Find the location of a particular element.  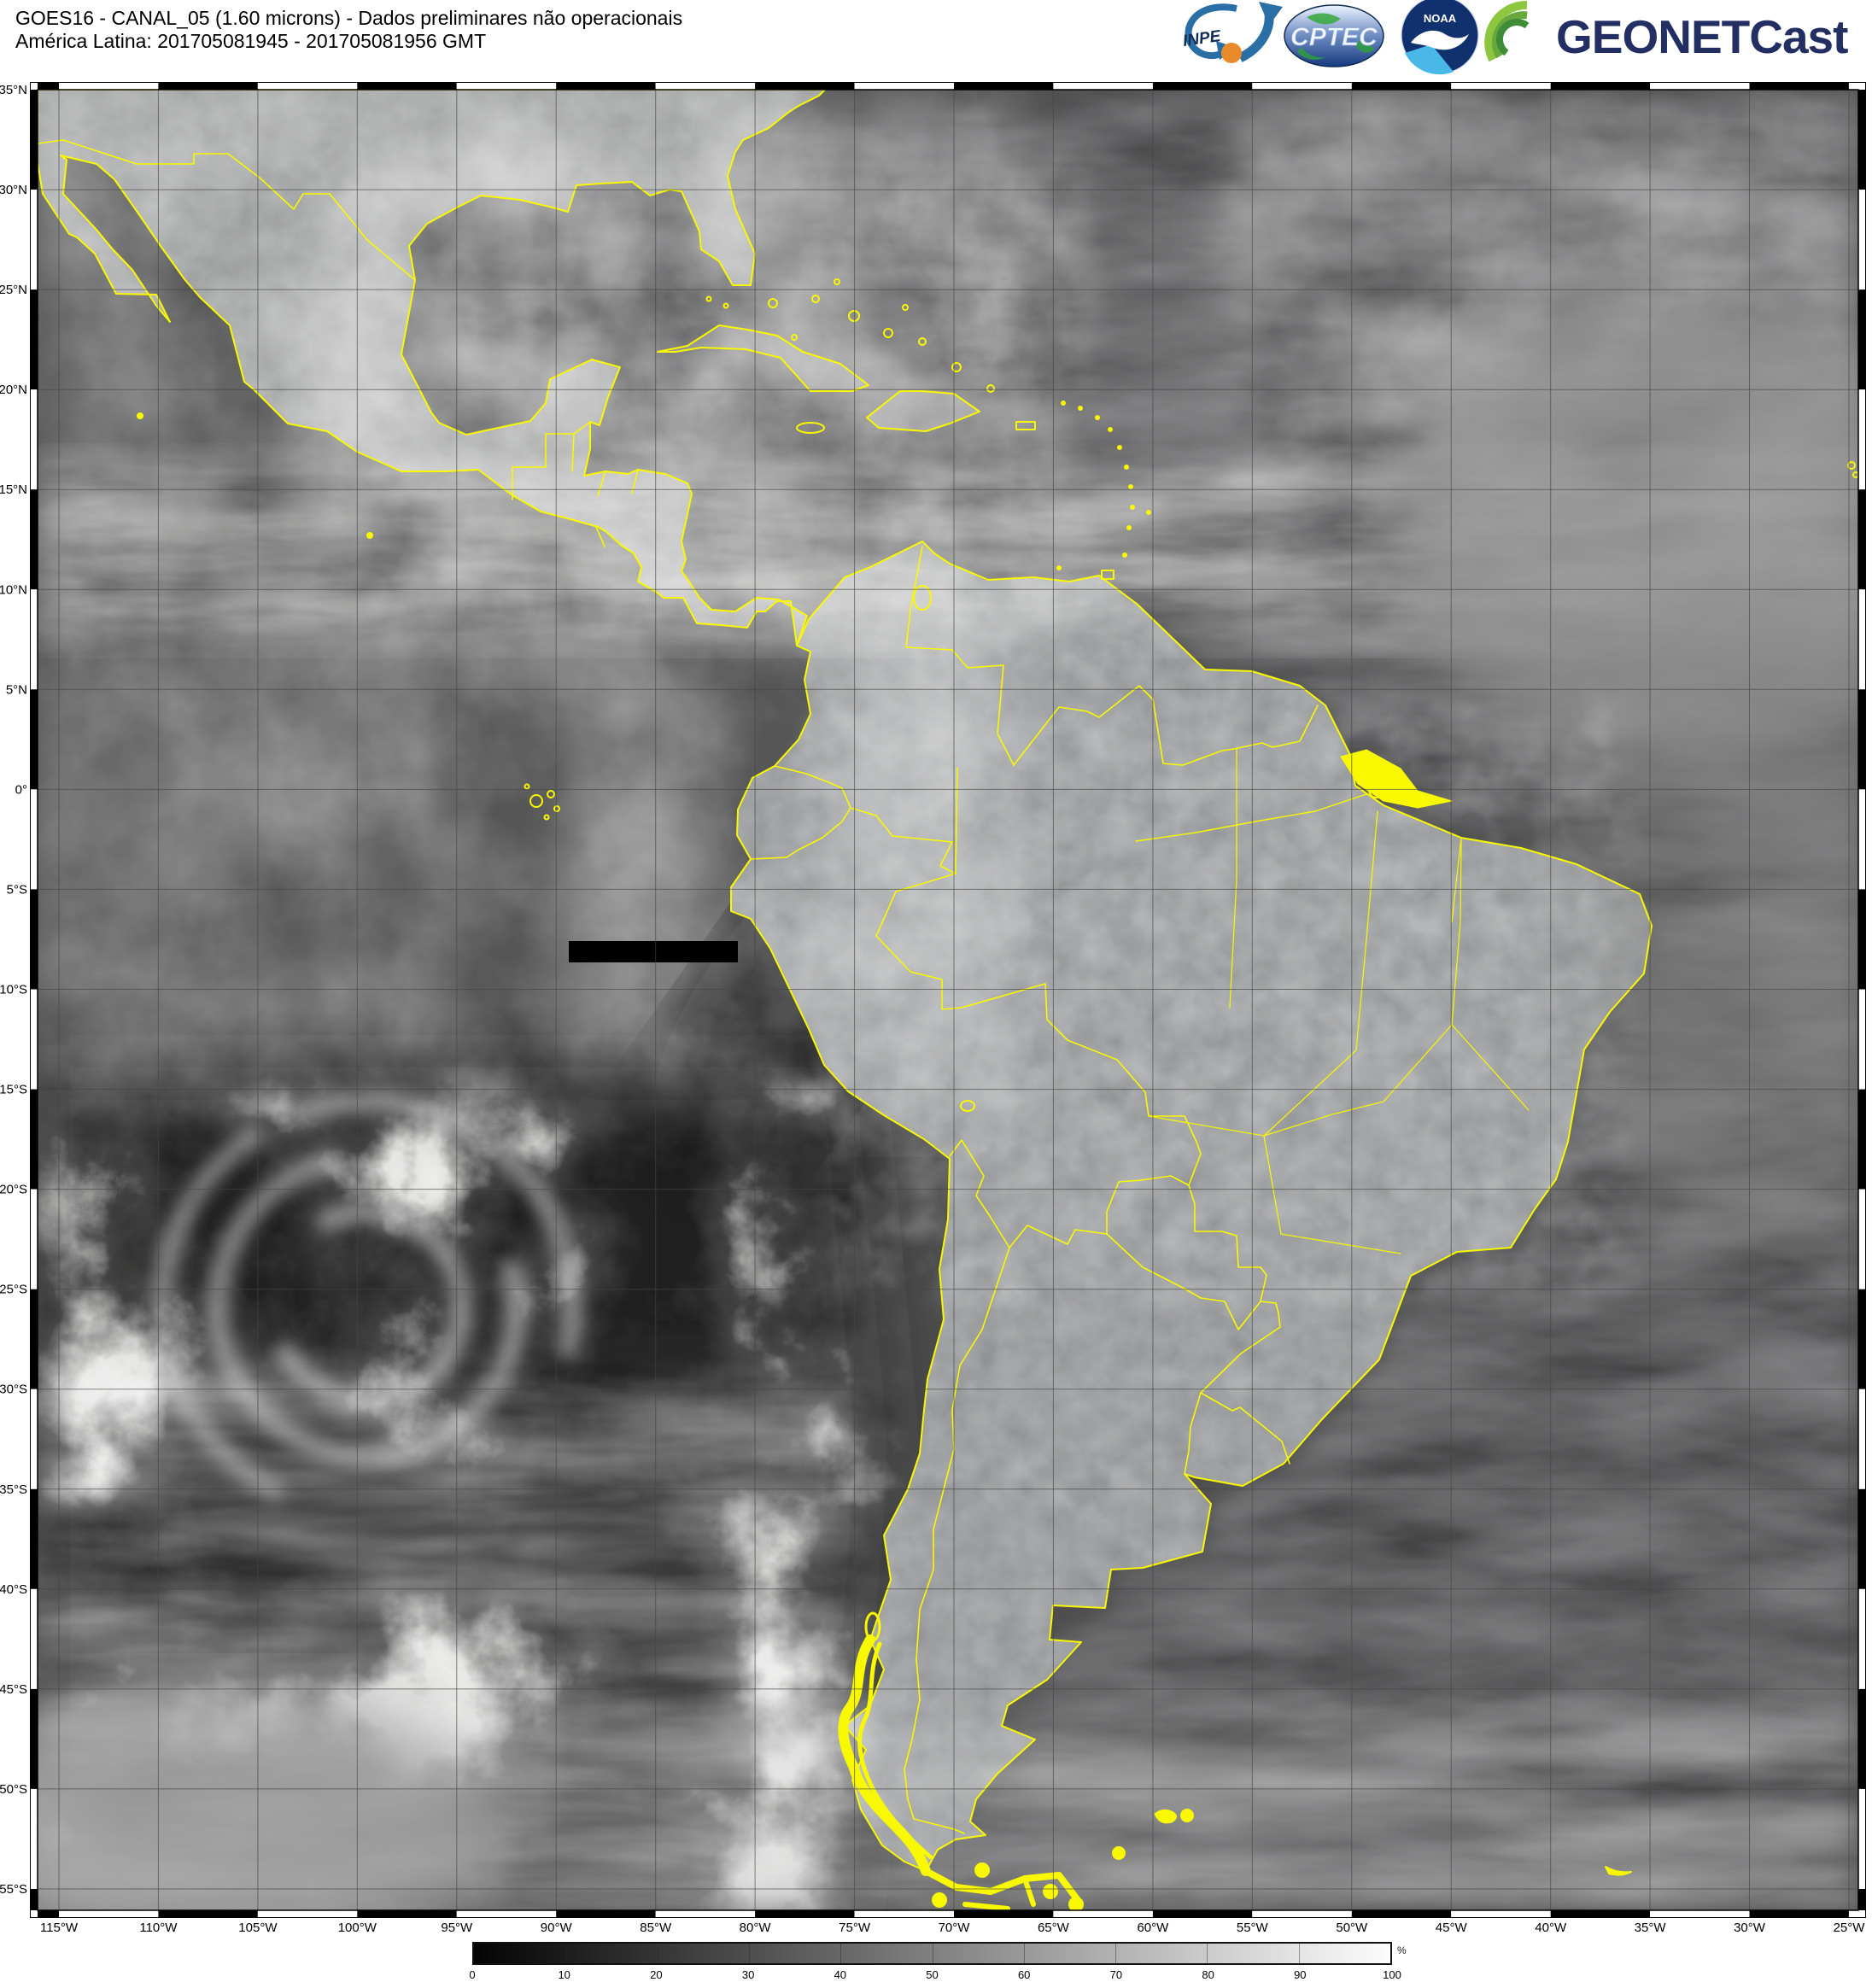

cape-verde-islands is located at coordinates (1853, 469).